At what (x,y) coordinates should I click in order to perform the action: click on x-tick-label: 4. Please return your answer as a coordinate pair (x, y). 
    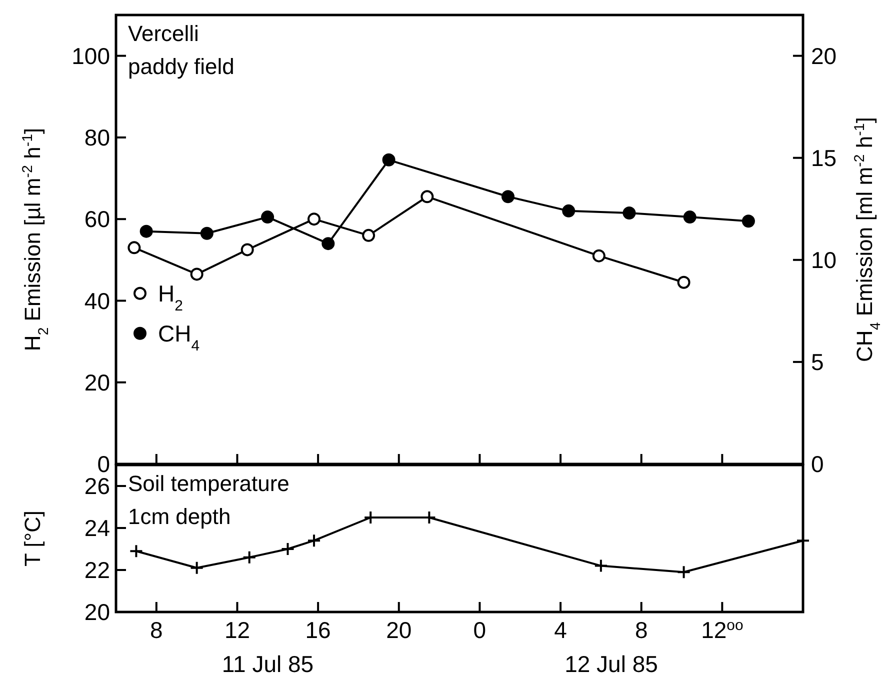
    Looking at the image, I should click on (561, 630).